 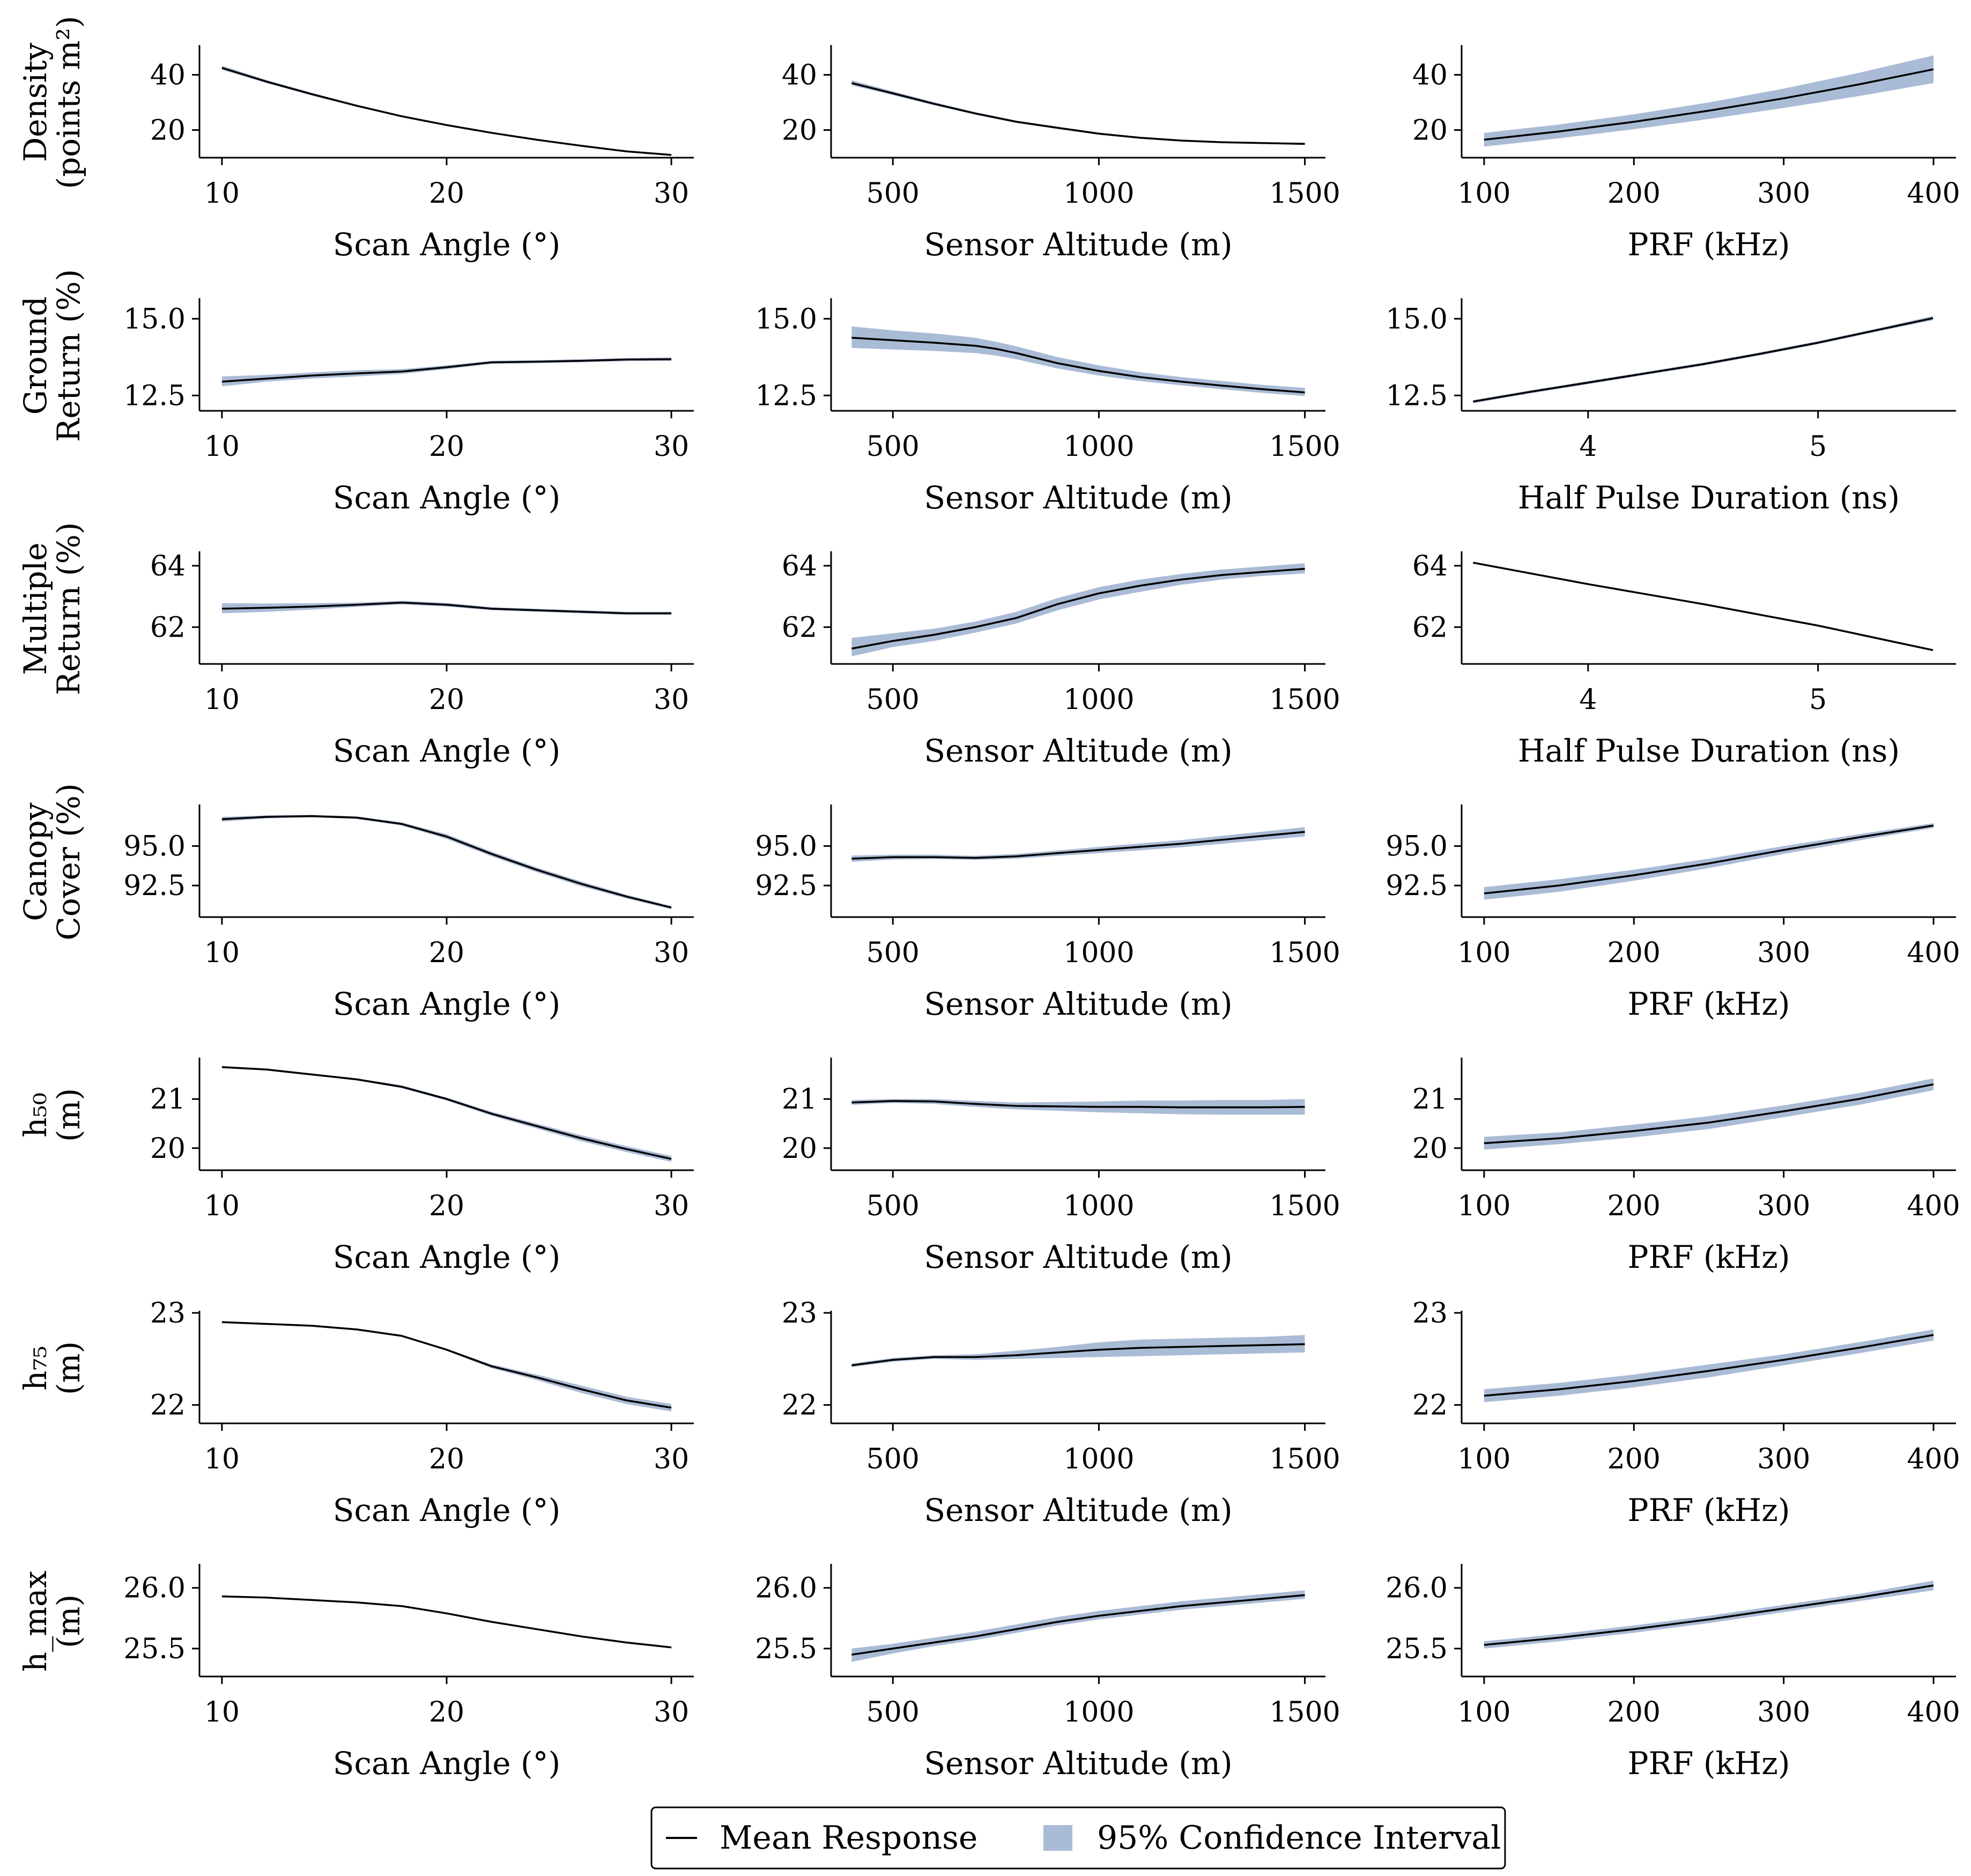 What do you see at coordinates (1709, 497) in the screenshot?
I see `x-axis-label: Half Pulse Duration (ns)` at bounding box center [1709, 497].